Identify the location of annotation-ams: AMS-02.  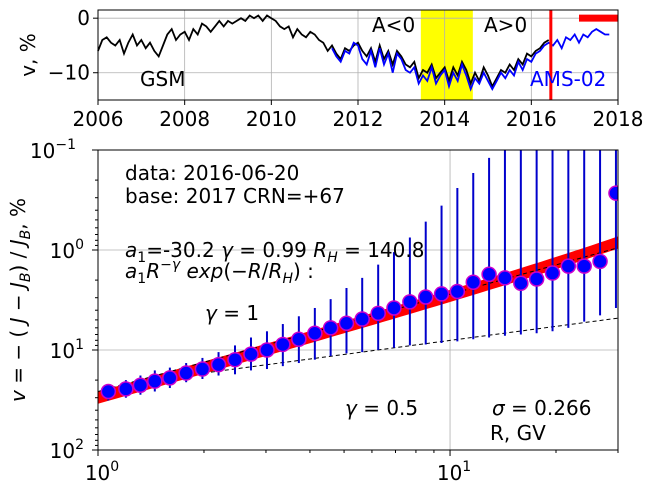
(568, 79).